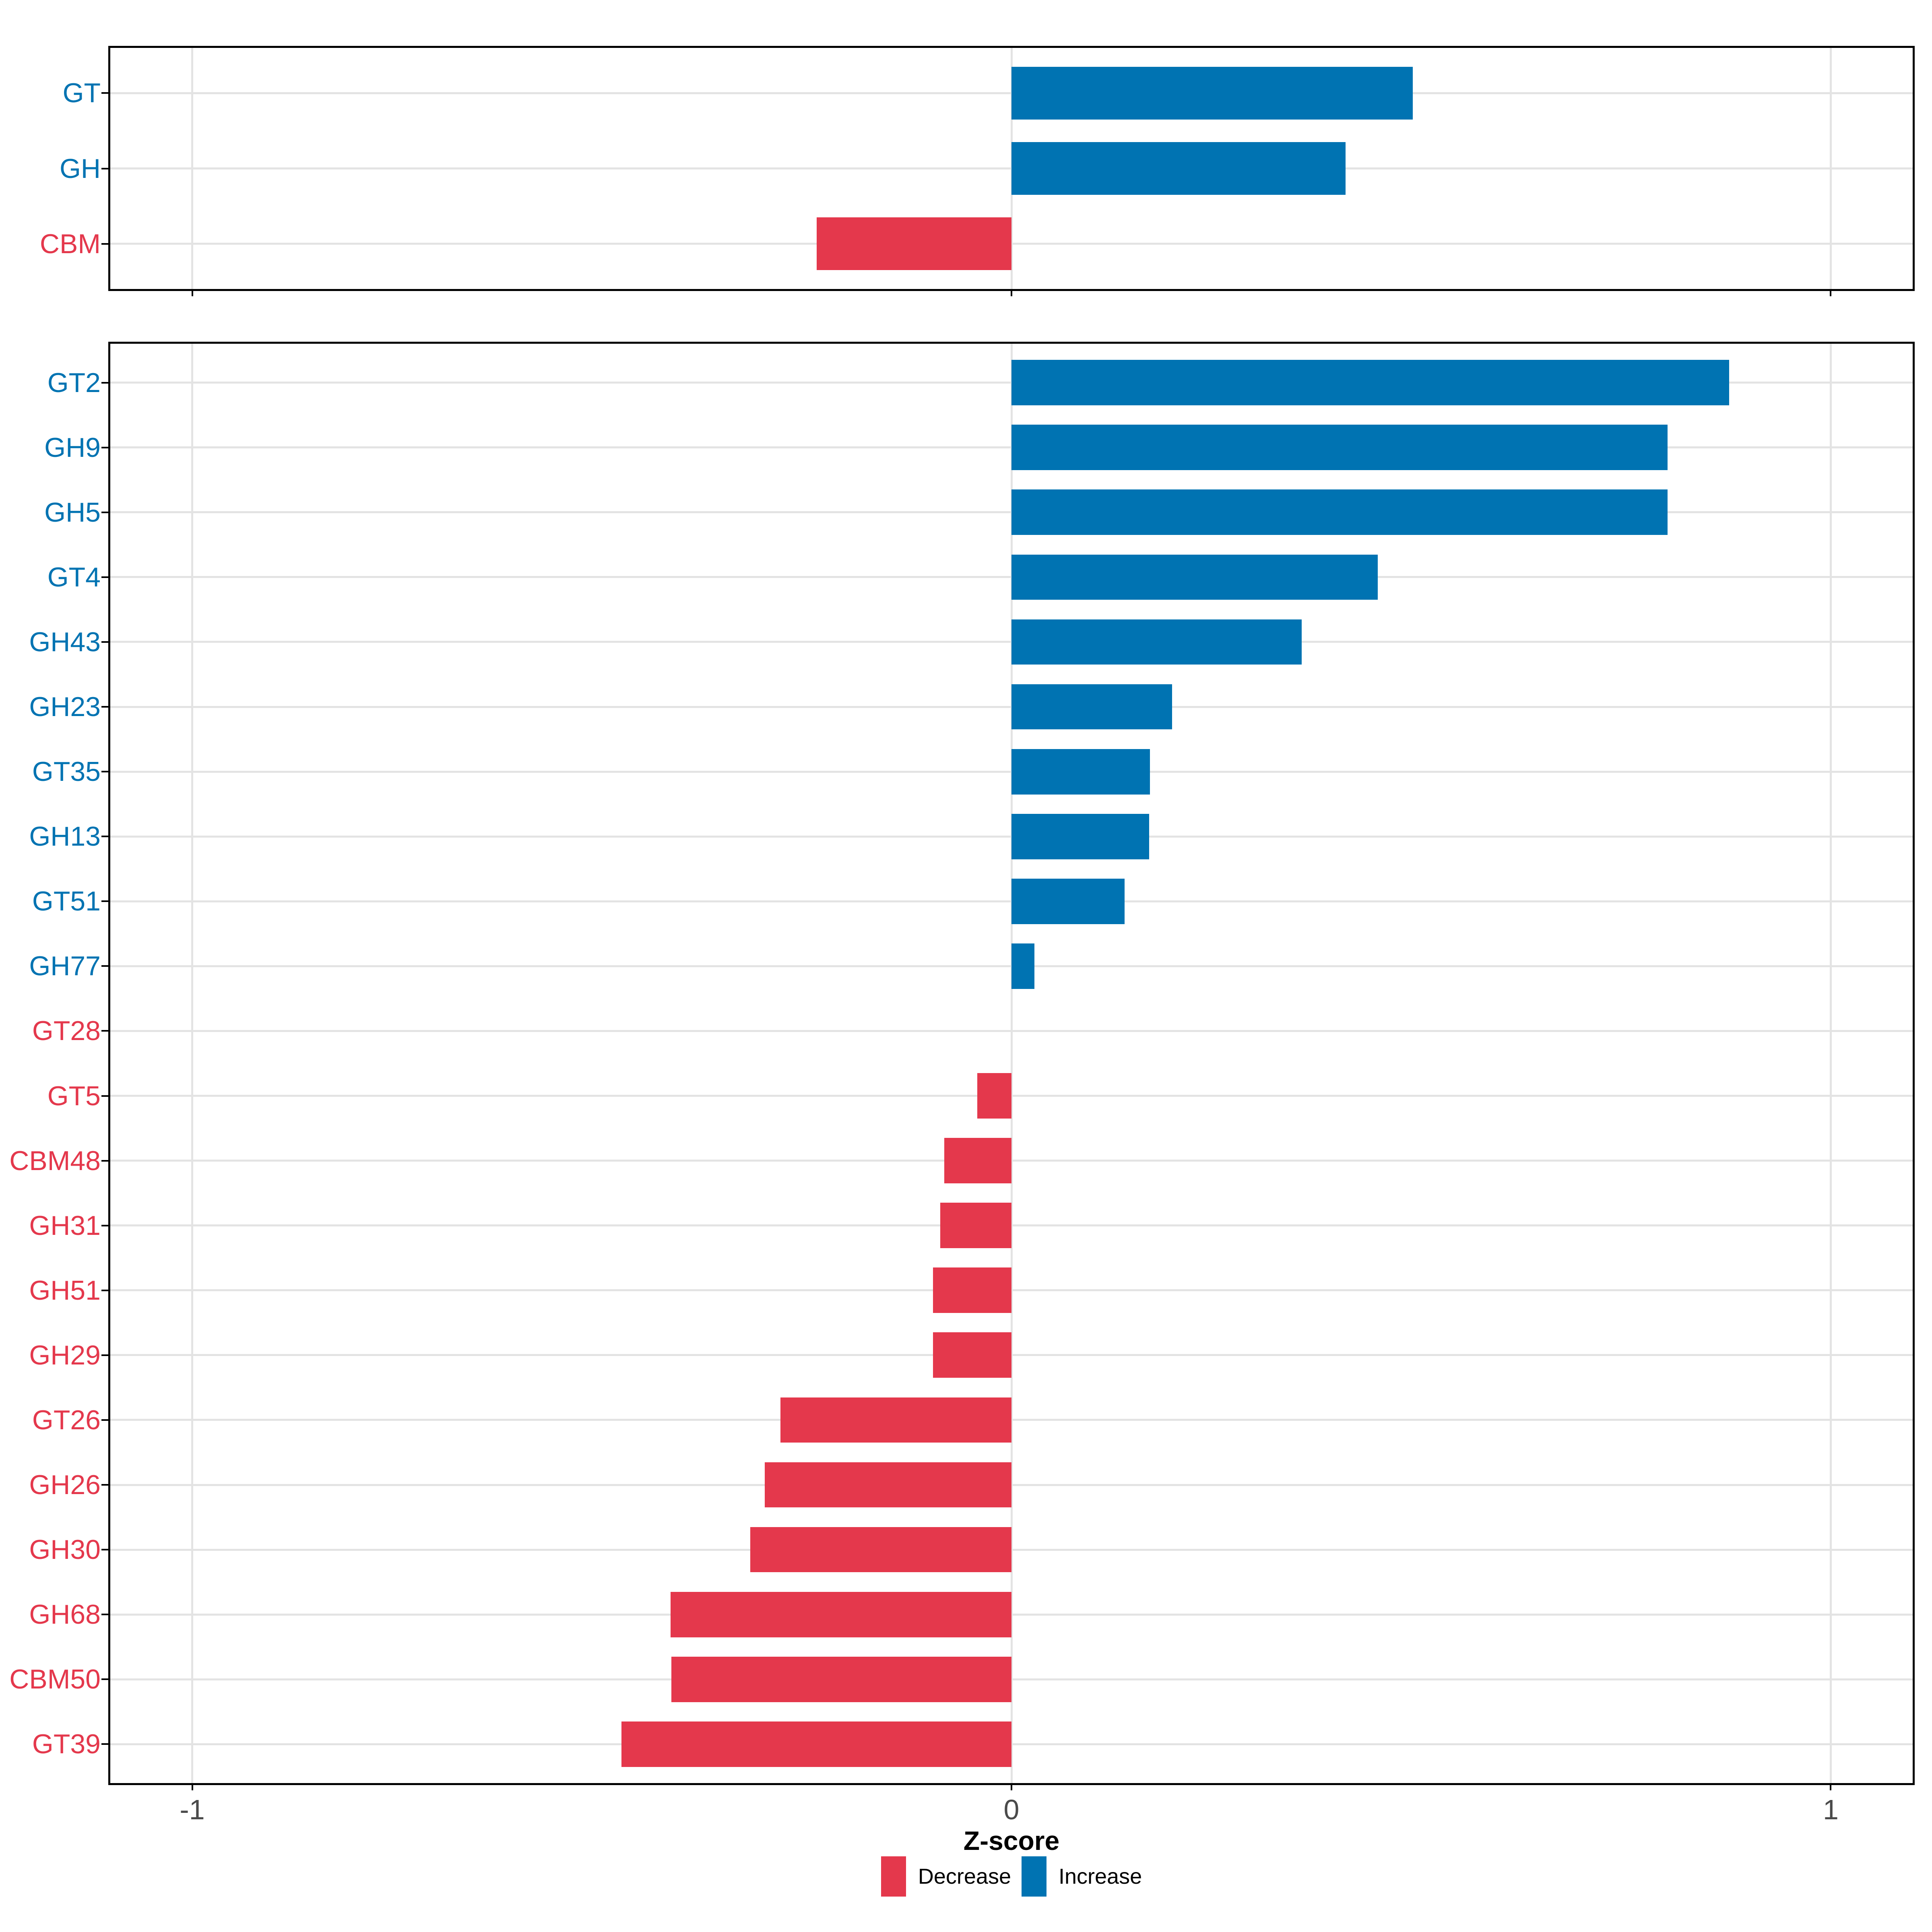  Describe the element at coordinates (1033, 1876) in the screenshot. I see `increase-swatch-icon` at that location.